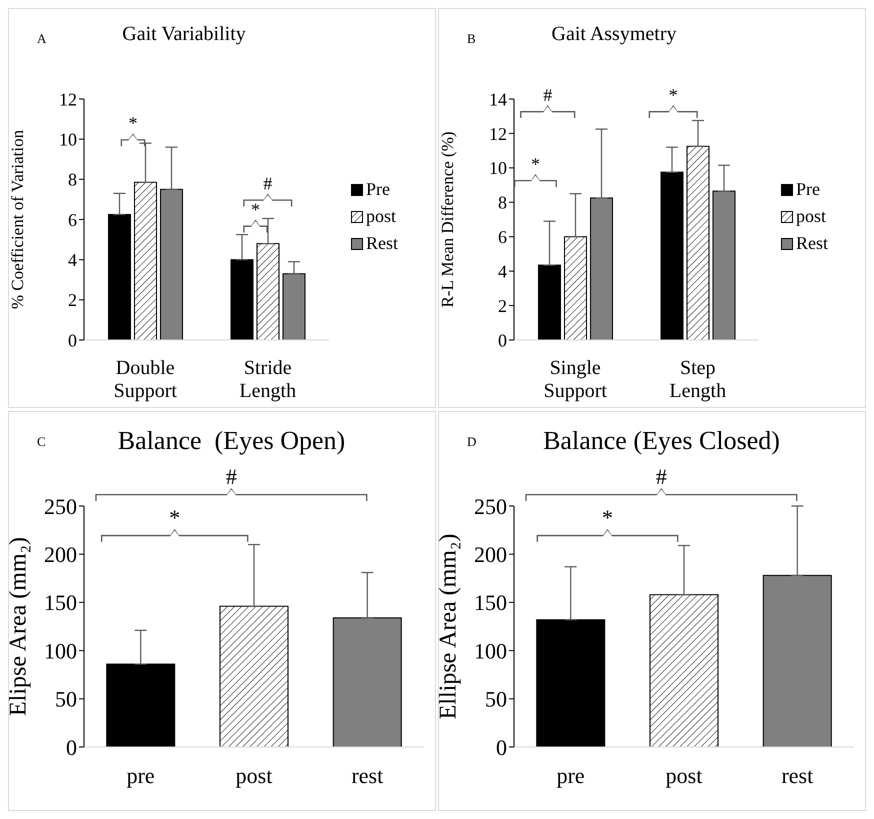 This screenshot has width=874, height=819. Describe the element at coordinates (41, 442) in the screenshot. I see `text: C` at that location.